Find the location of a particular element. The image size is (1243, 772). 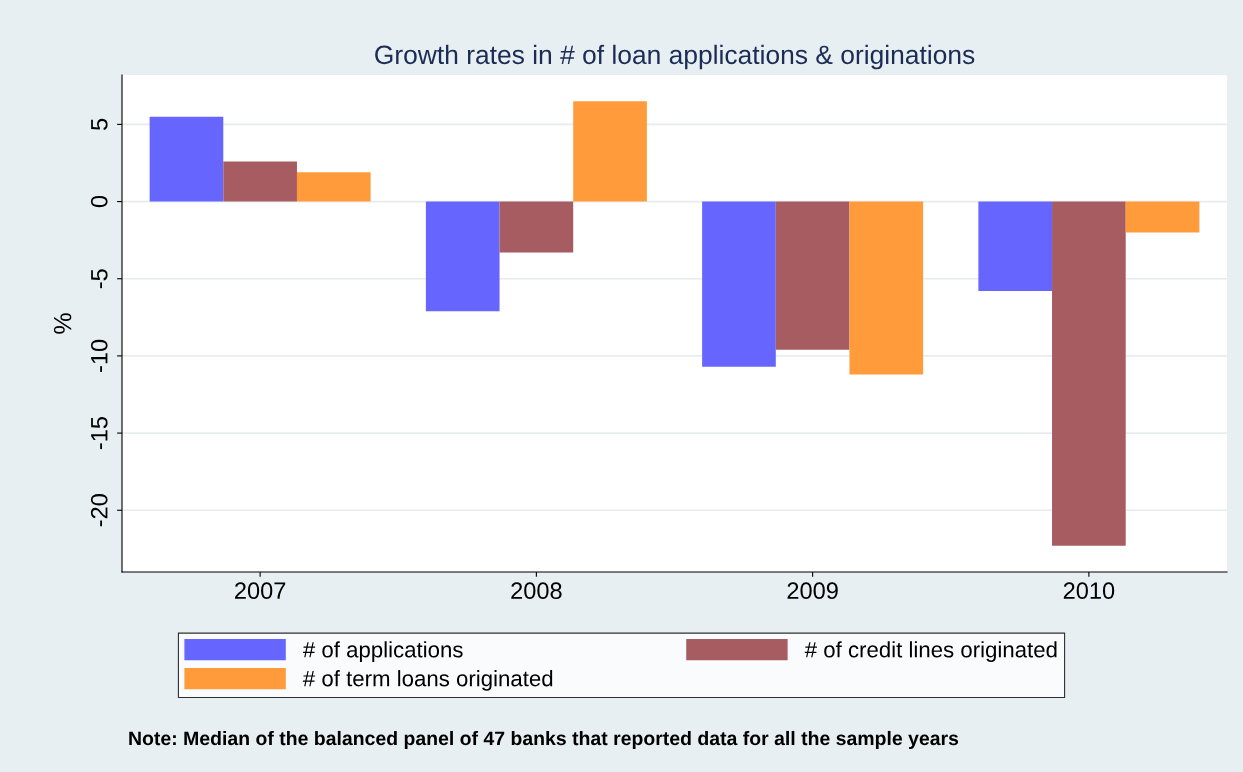

y-tick-label: -5 is located at coordinates (99, 279).